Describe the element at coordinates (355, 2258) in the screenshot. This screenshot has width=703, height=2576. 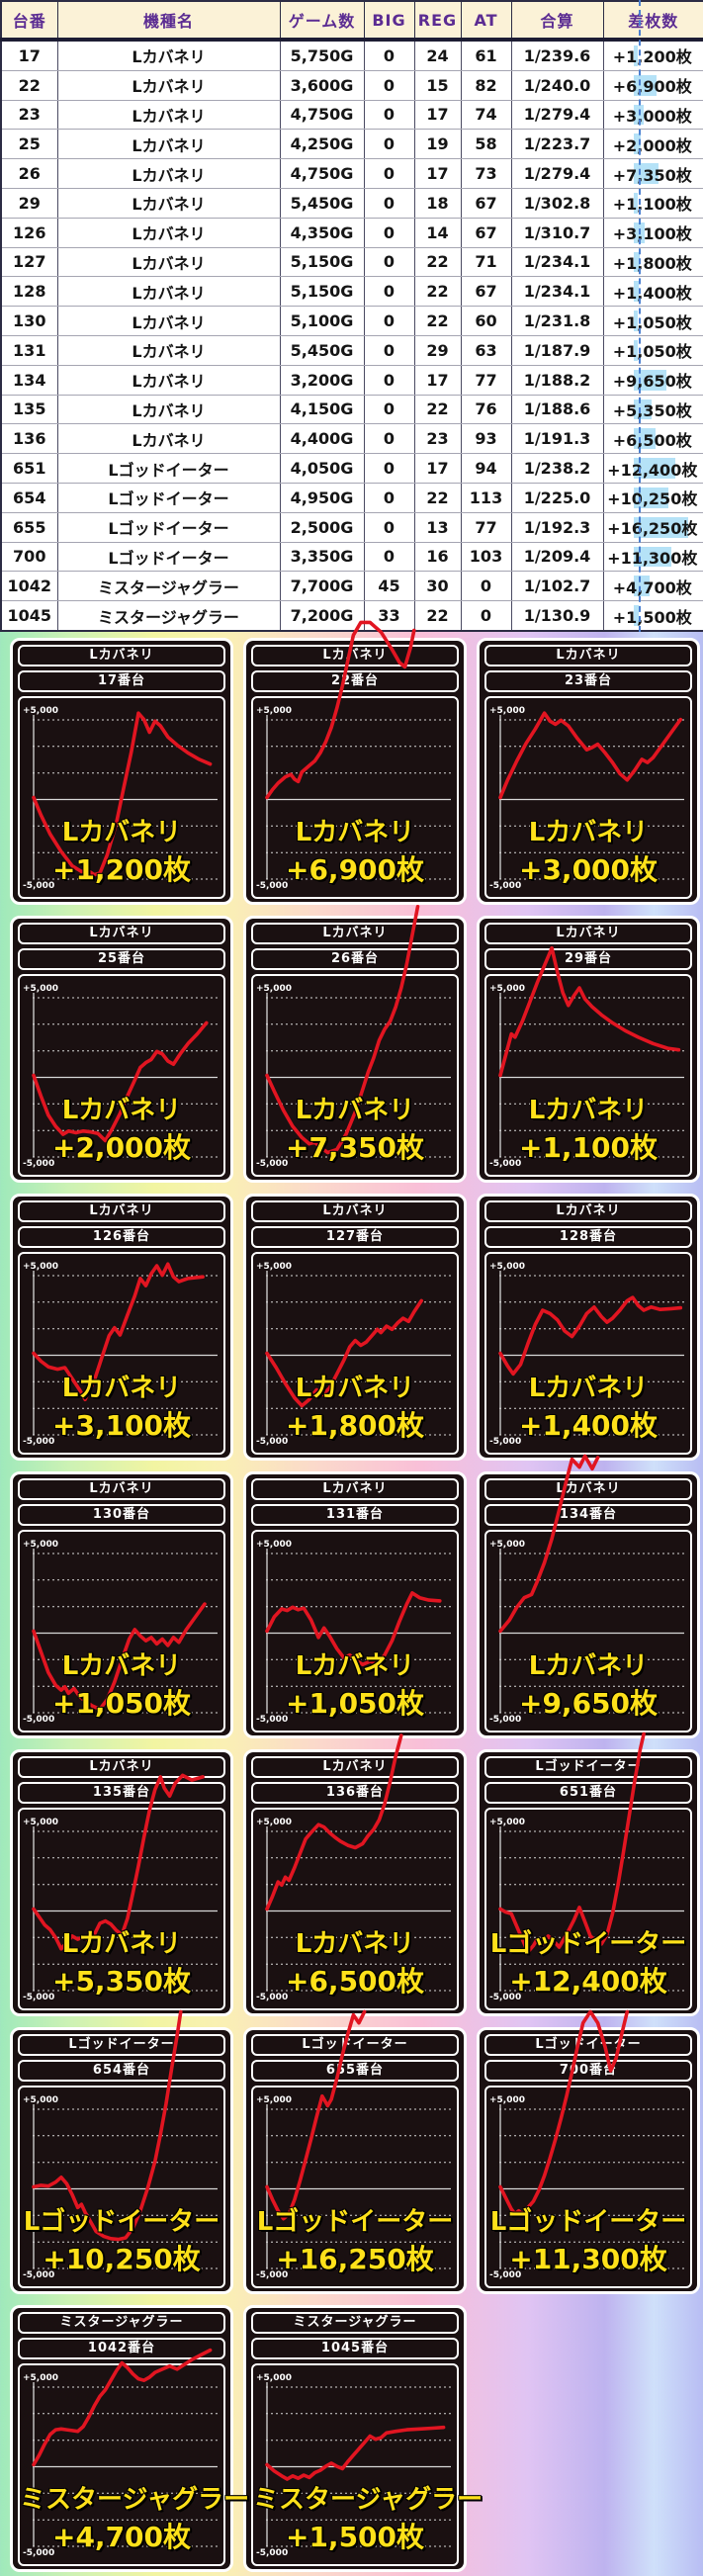
I see `overlay-diff-value: +16,250枚` at that location.